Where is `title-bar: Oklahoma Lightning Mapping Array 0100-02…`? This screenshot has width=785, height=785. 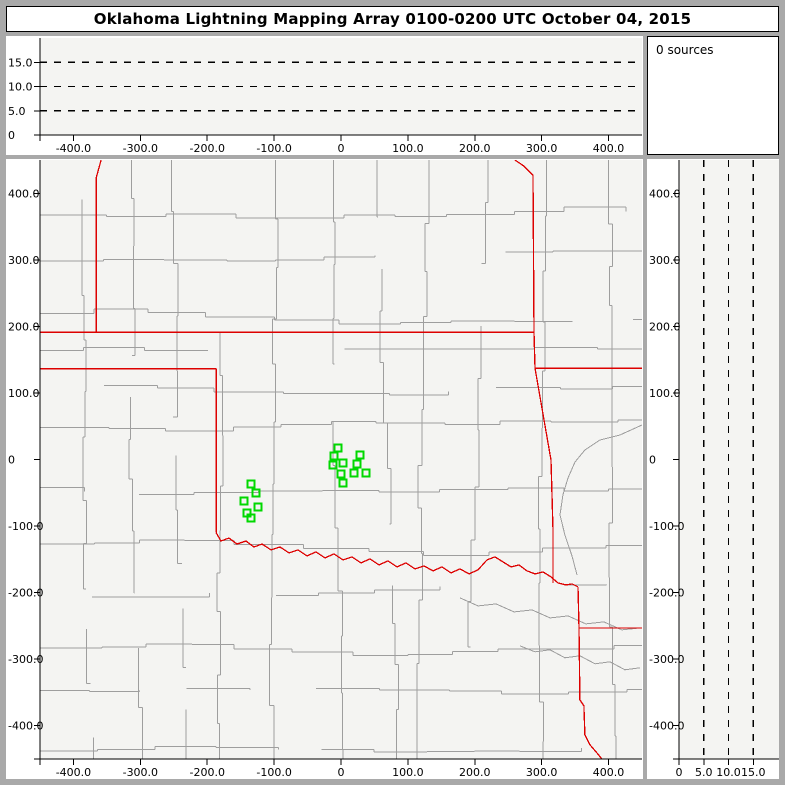
title-bar: Oklahoma Lightning Mapping Array 0100-02… is located at coordinates (392, 19).